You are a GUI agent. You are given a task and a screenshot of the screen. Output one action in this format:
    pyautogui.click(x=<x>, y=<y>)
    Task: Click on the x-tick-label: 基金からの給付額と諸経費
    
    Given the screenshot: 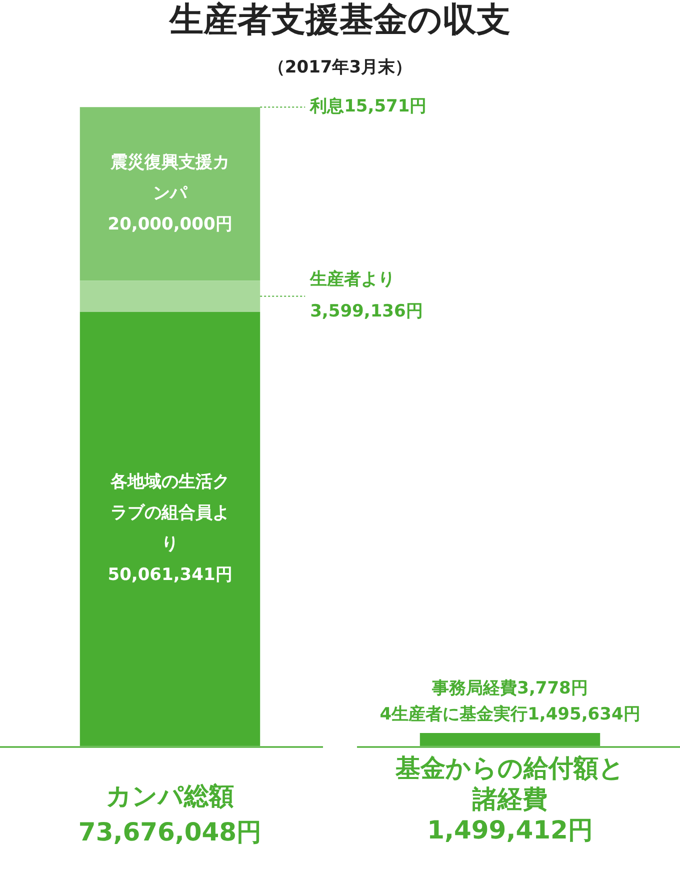 What is the action you would take?
    pyautogui.click(x=509, y=784)
    